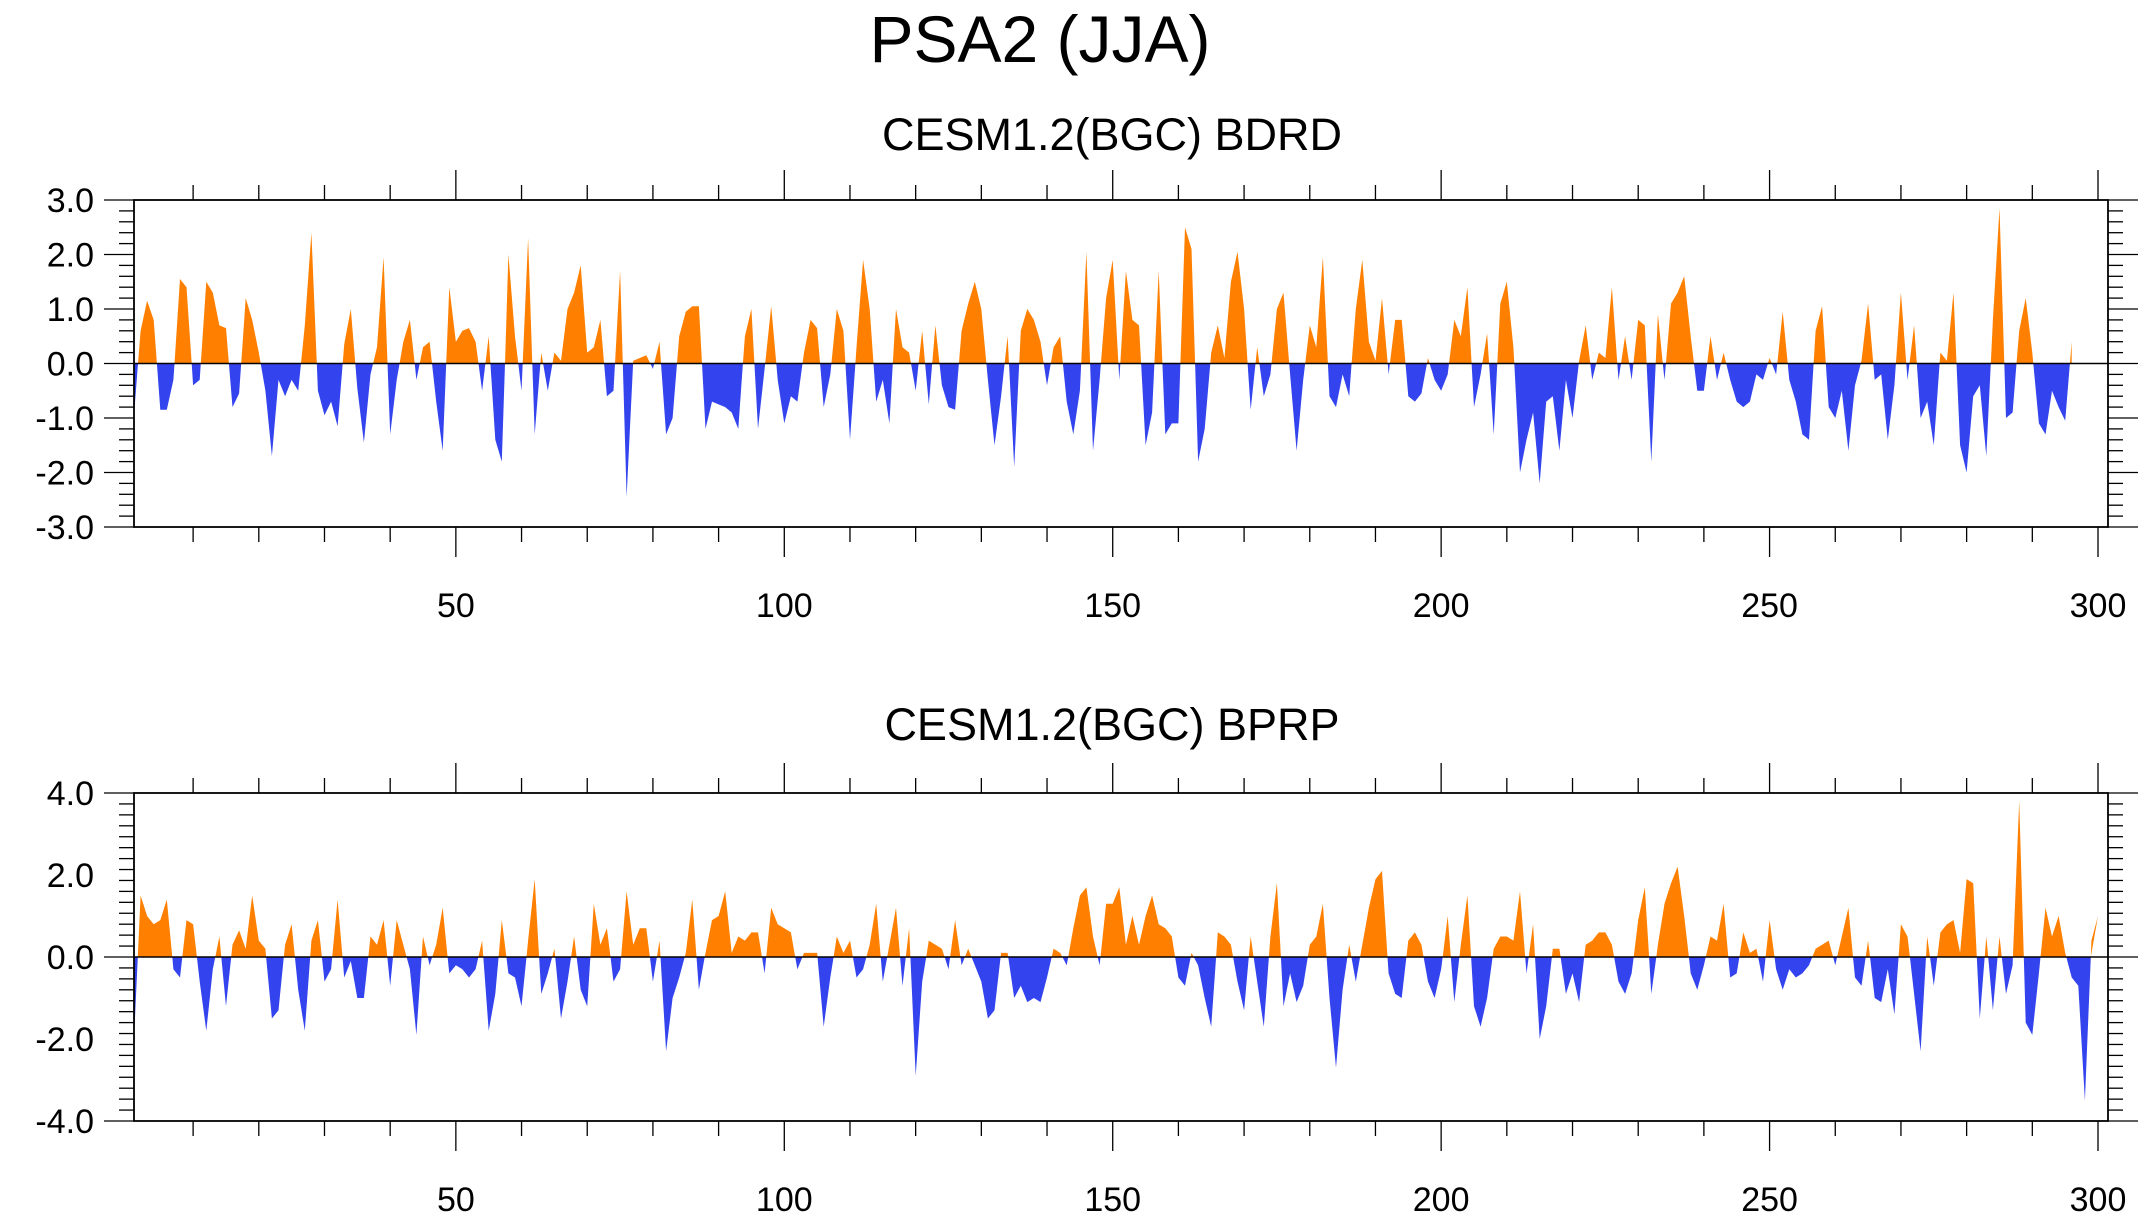  Describe the element at coordinates (70, 958) in the screenshot. I see `y-tick-label: 0.0` at that location.